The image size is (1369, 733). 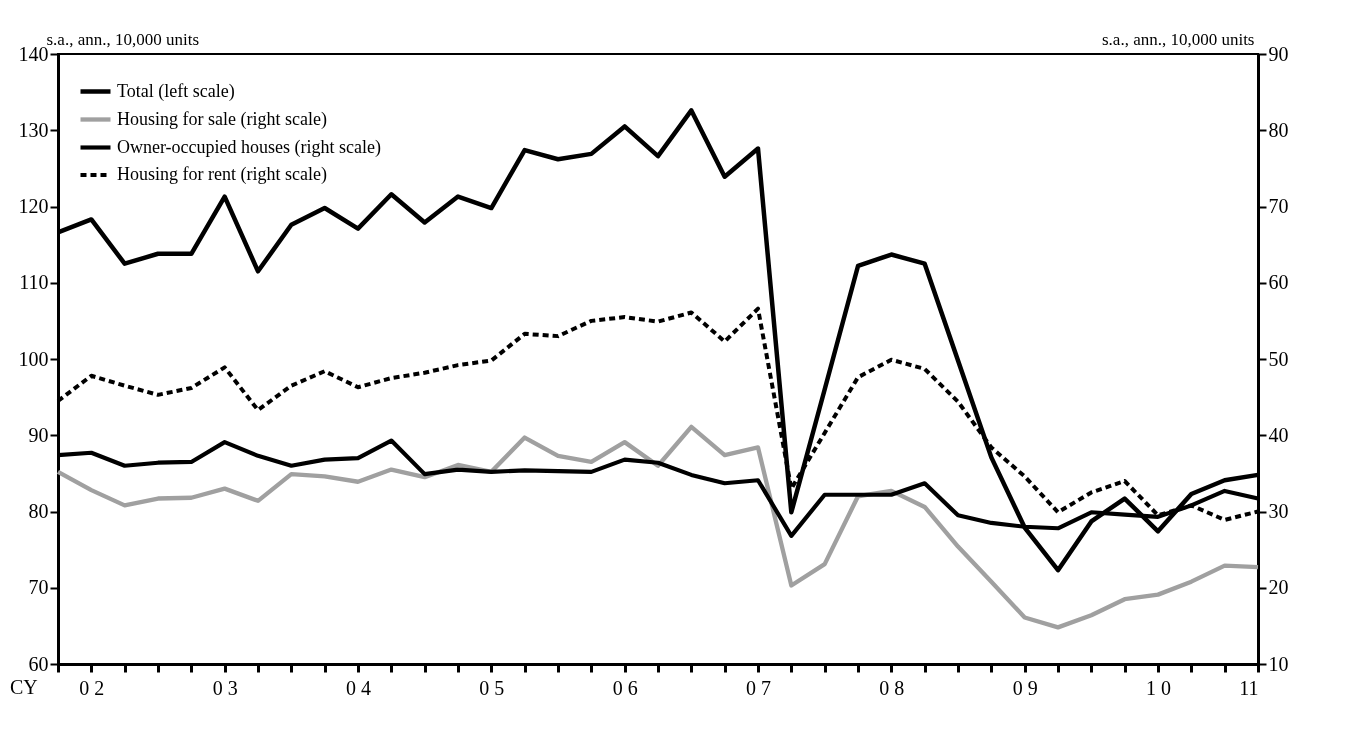 What do you see at coordinates (1278, 663) in the screenshot?
I see `y2-tick-label: 10` at bounding box center [1278, 663].